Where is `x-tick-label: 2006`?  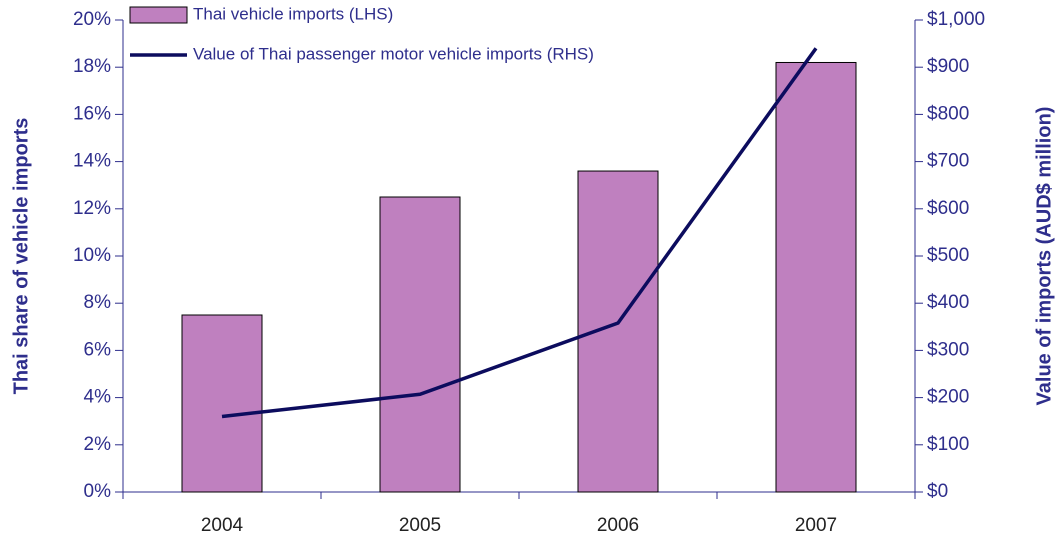
x-tick-label: 2006 is located at coordinates (618, 525).